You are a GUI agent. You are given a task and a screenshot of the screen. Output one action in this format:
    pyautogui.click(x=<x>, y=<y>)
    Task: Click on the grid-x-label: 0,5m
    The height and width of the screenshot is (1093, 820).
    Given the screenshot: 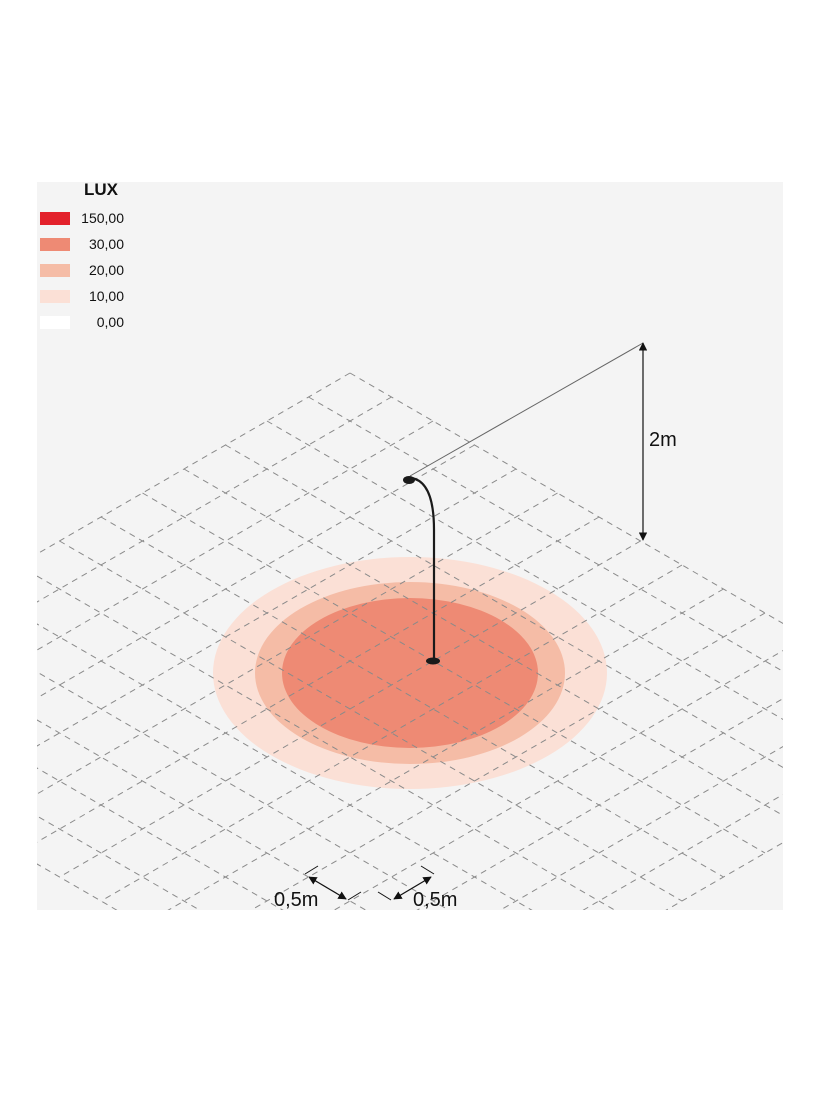 What is the action you would take?
    pyautogui.click(x=296, y=900)
    